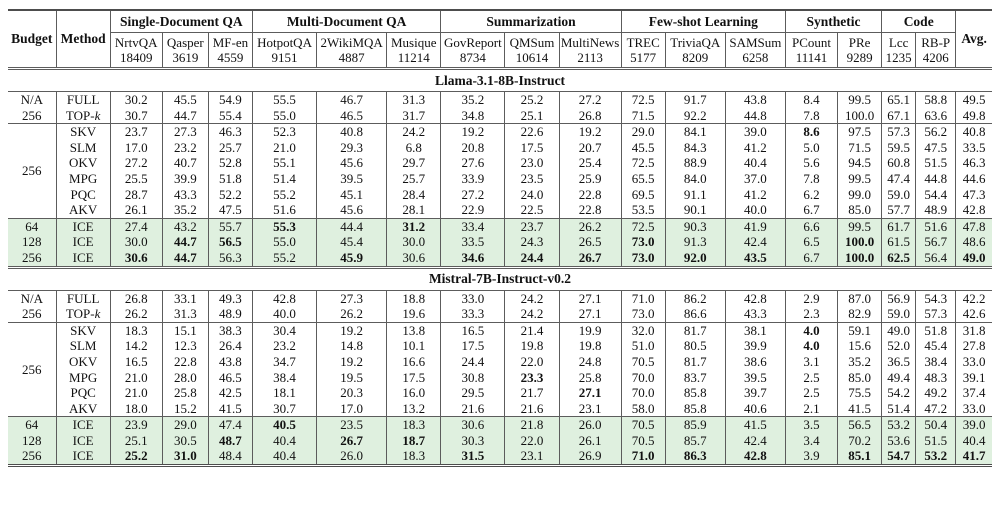 The height and width of the screenshot is (518, 1000). What do you see at coordinates (935, 314) in the screenshot?
I see `value-cell: 57.3` at bounding box center [935, 314].